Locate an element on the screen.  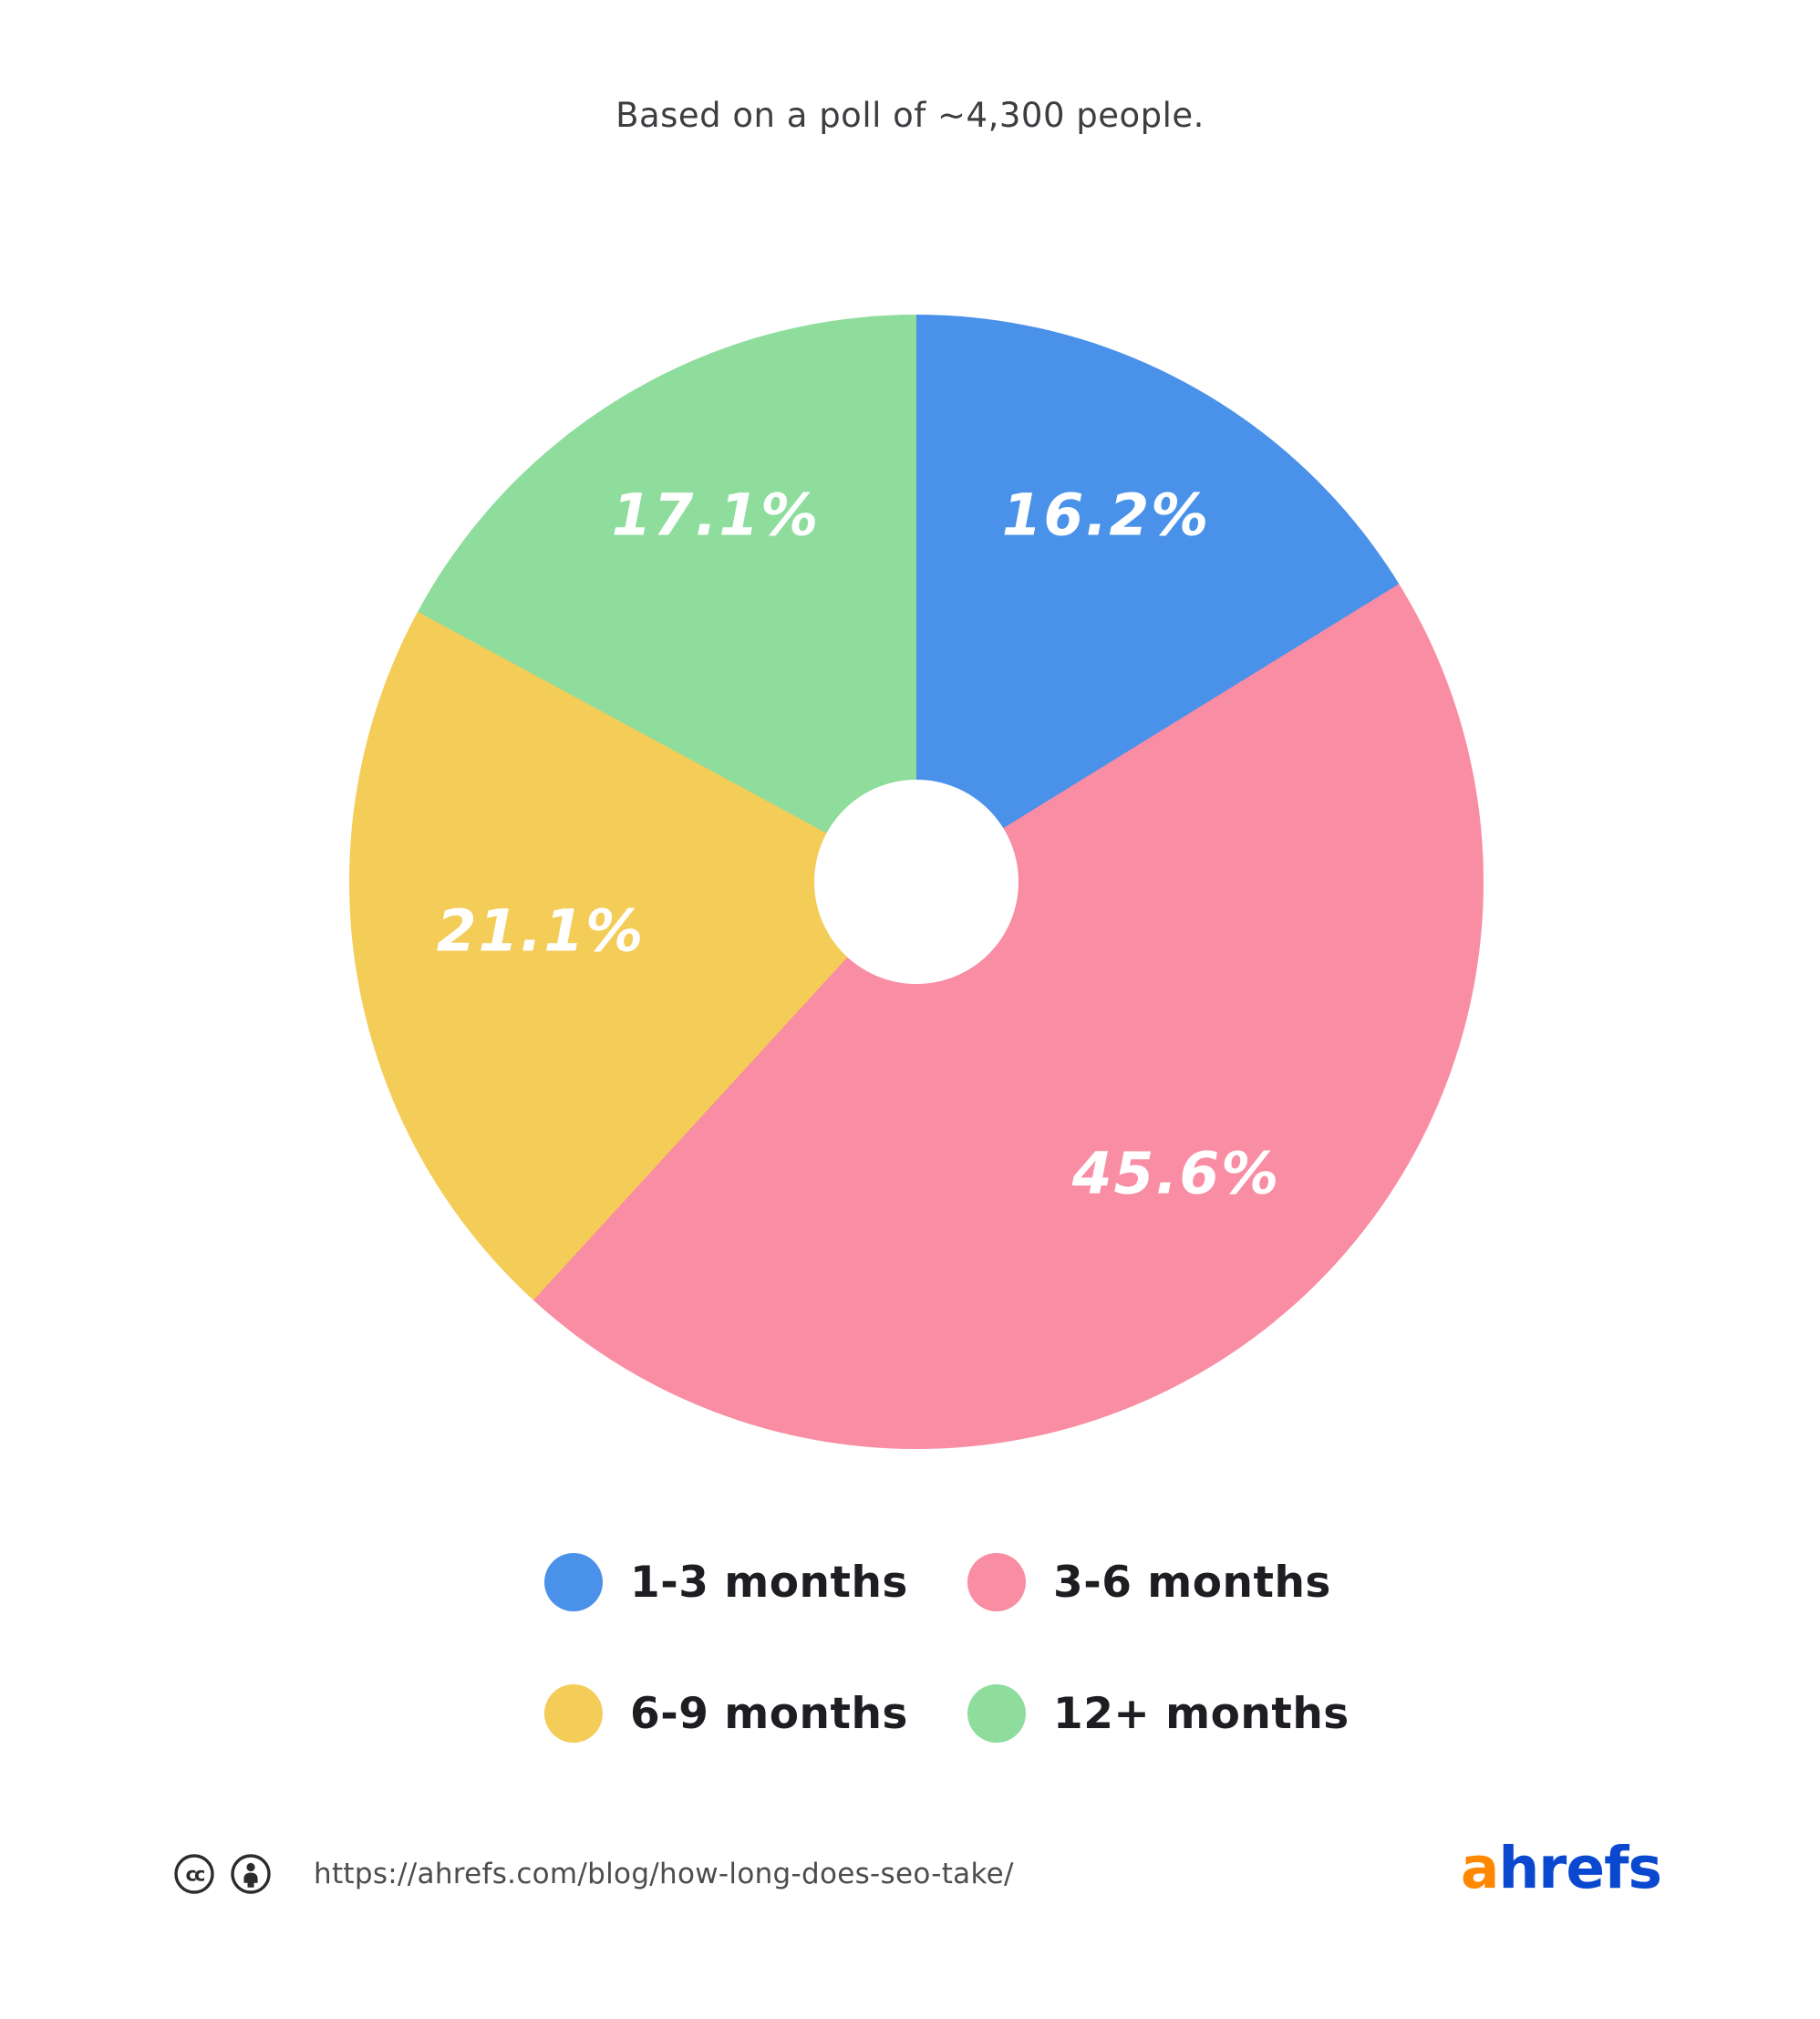
svg-text: cc is located at coordinates (196, 1875).